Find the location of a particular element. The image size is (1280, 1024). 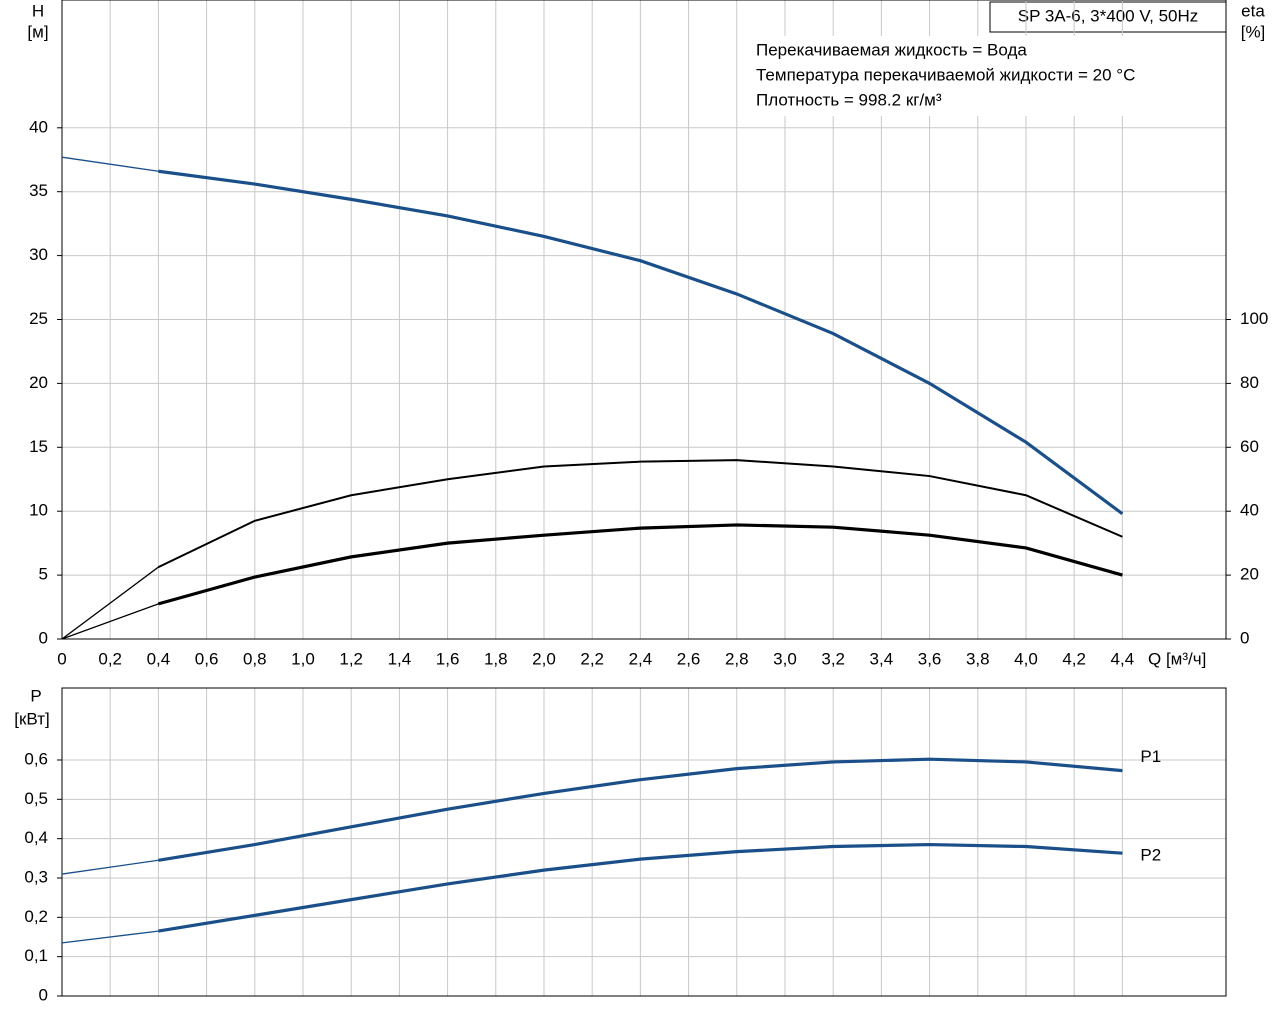

x-tick-label: 3,0 is located at coordinates (785, 658).